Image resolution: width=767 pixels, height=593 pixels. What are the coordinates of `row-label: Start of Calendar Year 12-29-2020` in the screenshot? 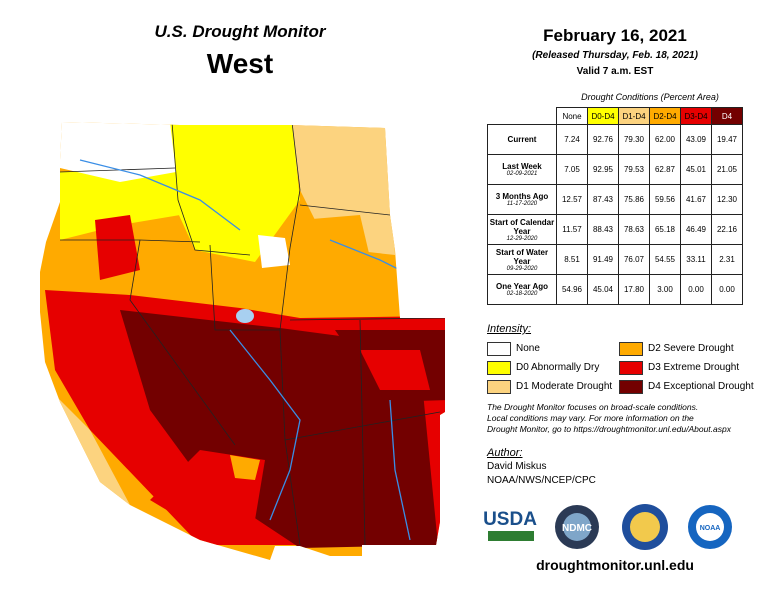 It's located at (522, 229).